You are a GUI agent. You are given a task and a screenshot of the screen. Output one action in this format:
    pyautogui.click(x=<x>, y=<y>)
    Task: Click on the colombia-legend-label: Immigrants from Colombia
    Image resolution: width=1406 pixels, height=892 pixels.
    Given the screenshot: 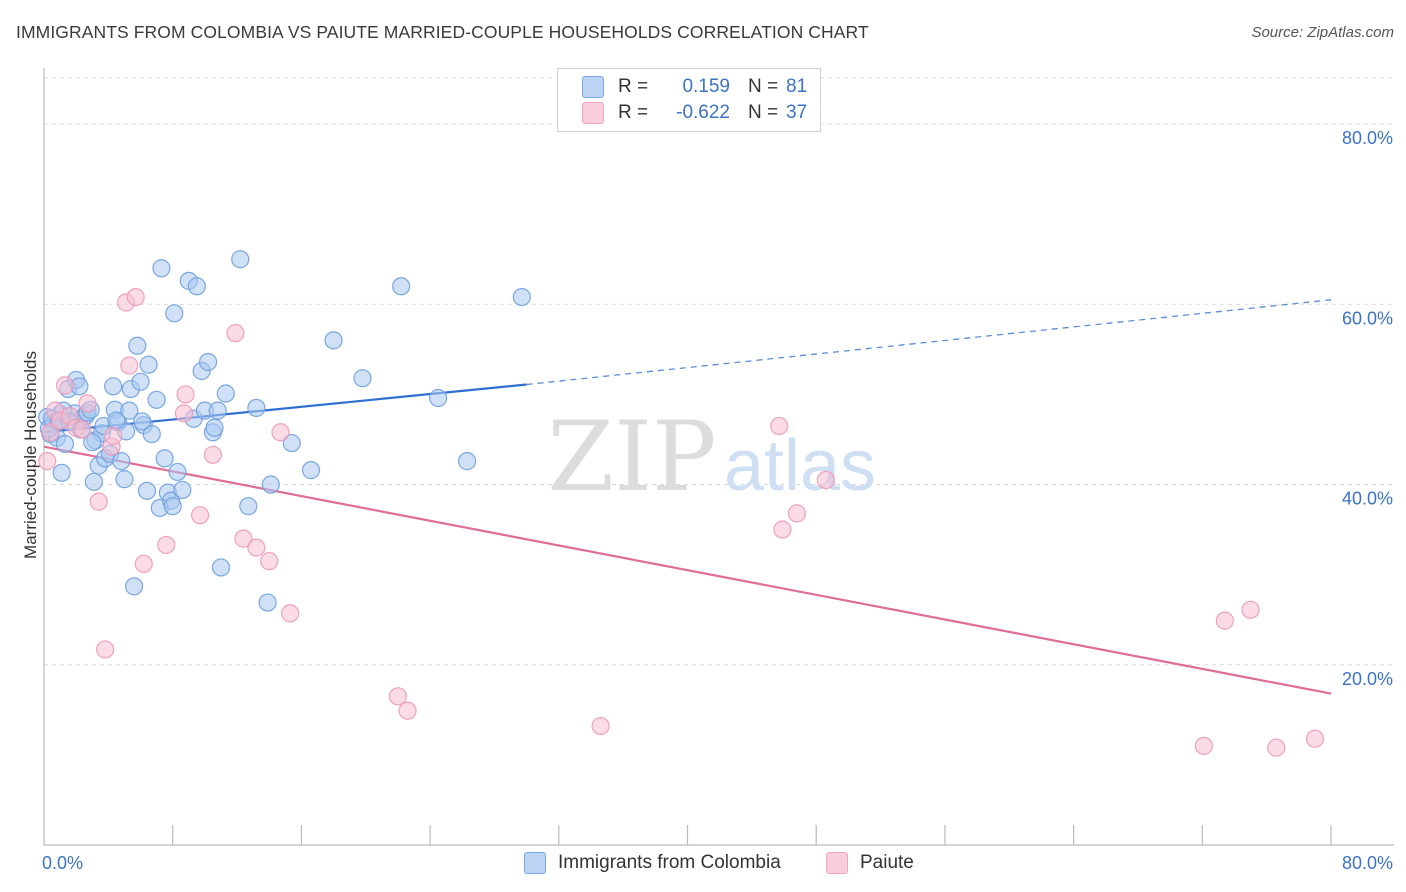 What is the action you would take?
    pyautogui.click(x=669, y=862)
    